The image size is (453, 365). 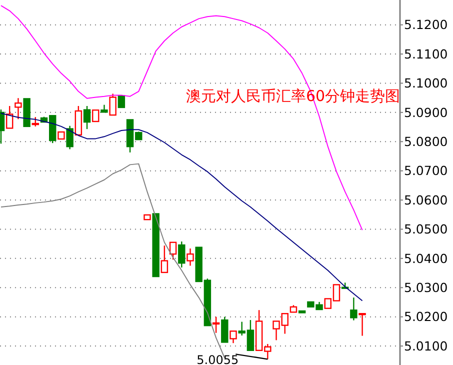 I want to click on y-tick-label: 5.0800, so click(x=426, y=141).